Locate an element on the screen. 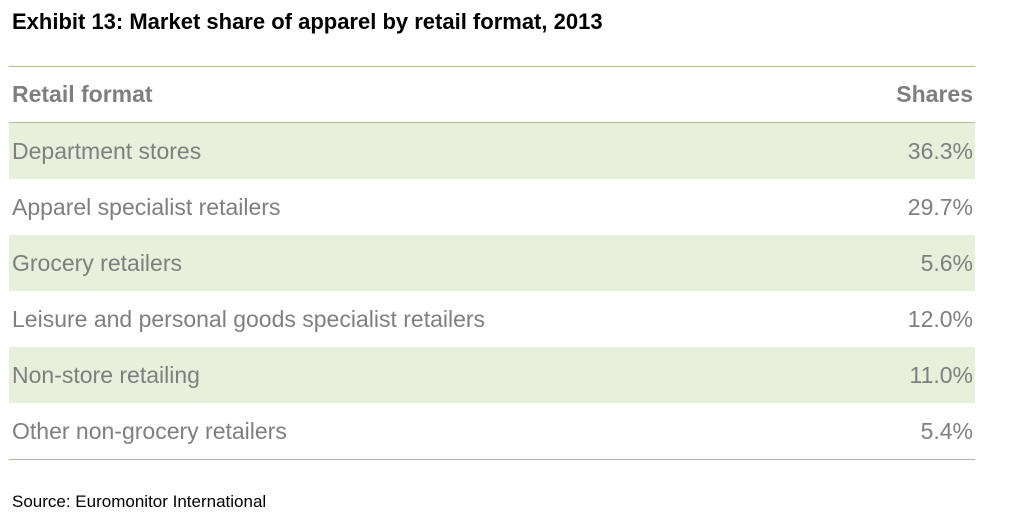 The image size is (1017, 532). share-cell: 11.0% is located at coordinates (941, 374).